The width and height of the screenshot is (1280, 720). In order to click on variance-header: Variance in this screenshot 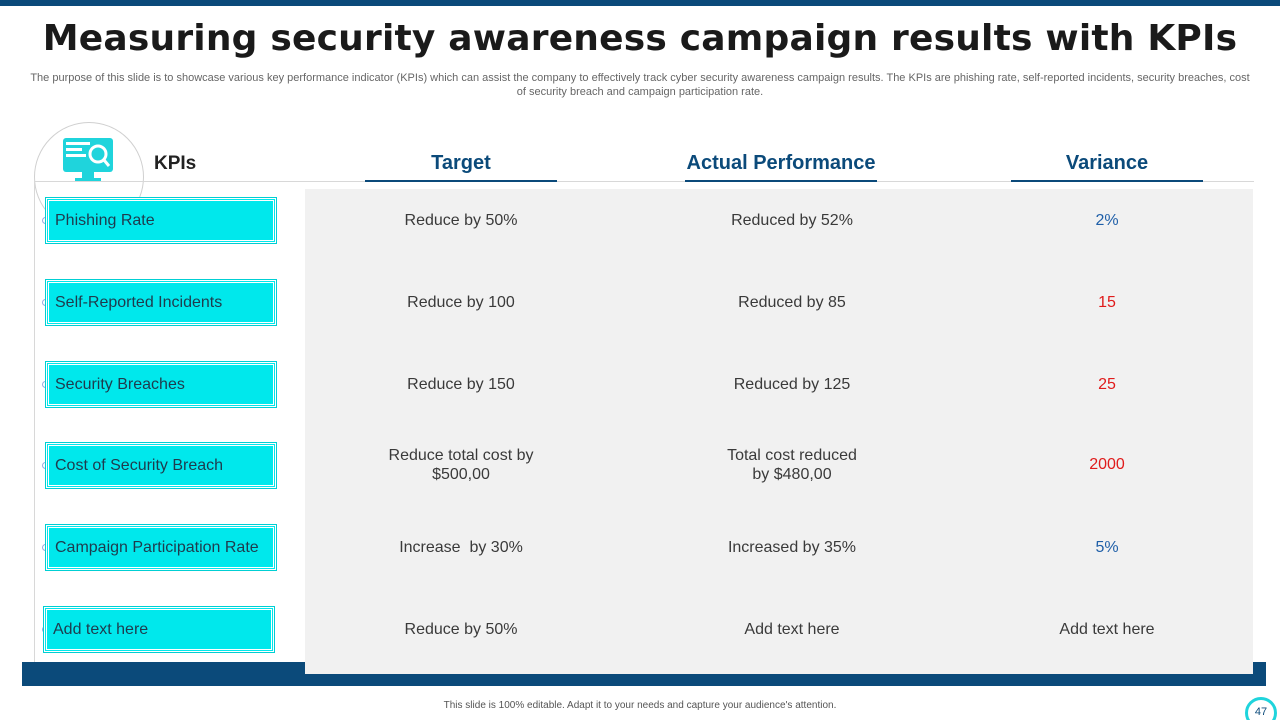, I will do `click(1107, 163)`.